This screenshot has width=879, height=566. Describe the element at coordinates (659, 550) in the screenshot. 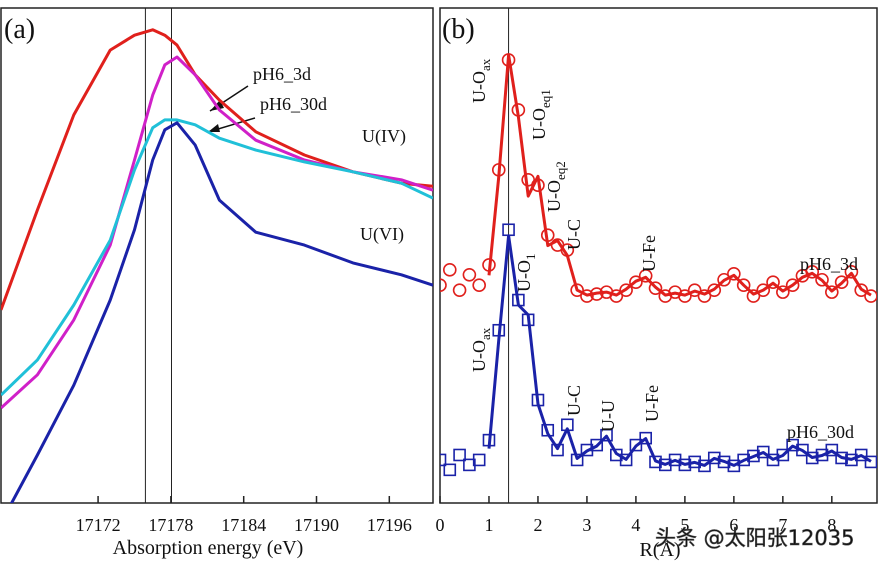

I see `x-axis-label: R(Å)` at that location.